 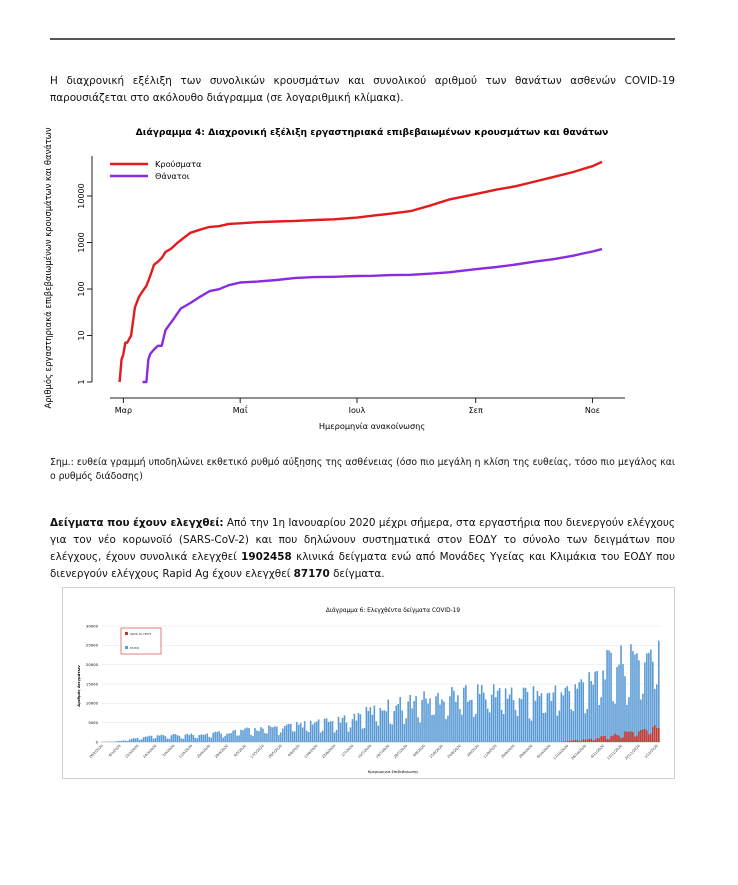 What do you see at coordinates (141, 634) in the screenshot?
I see `chart6-legend-label: RAPID AG TESTS` at bounding box center [141, 634].